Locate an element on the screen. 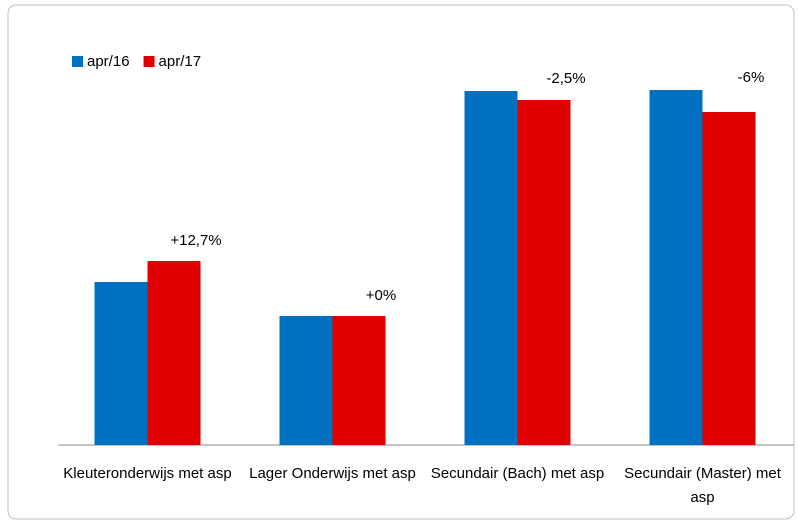 This screenshot has width=798, height=524. annotation: -6% is located at coordinates (751, 77).